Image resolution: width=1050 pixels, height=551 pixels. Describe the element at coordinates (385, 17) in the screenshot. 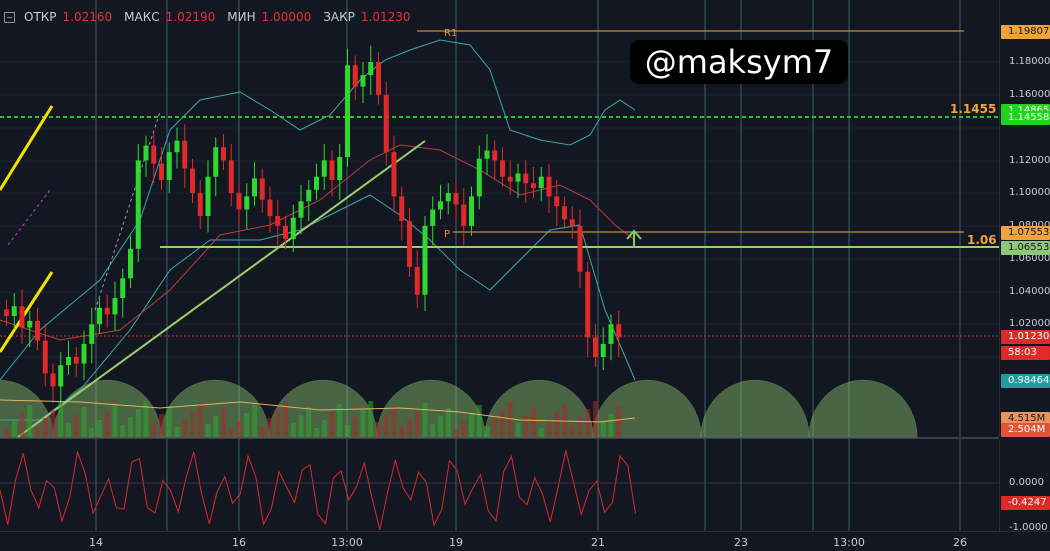

I see `close-value: 1.01230` at that location.